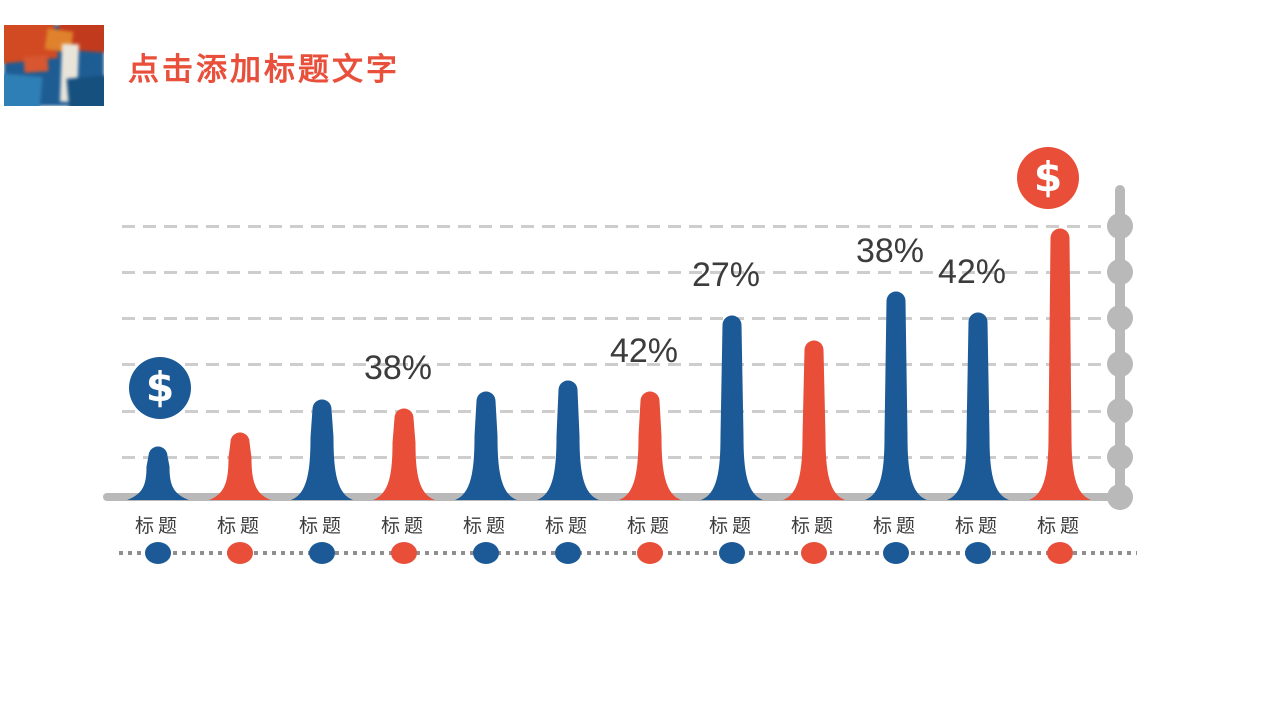 This screenshot has height=720, width=1280. What do you see at coordinates (1120, 343) in the screenshot?
I see `right-axis-line` at bounding box center [1120, 343].